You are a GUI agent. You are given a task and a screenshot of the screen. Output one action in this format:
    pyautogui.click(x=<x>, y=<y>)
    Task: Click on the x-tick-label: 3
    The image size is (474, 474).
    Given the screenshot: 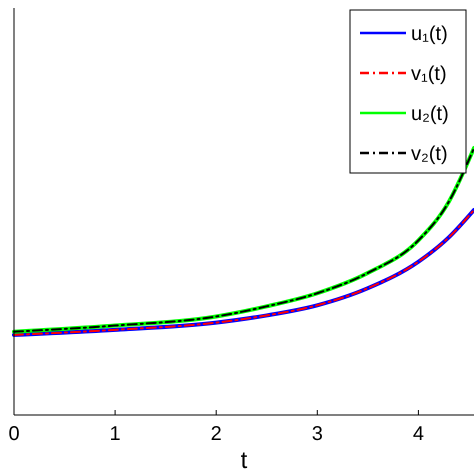 What is the action you would take?
    pyautogui.click(x=317, y=434)
    